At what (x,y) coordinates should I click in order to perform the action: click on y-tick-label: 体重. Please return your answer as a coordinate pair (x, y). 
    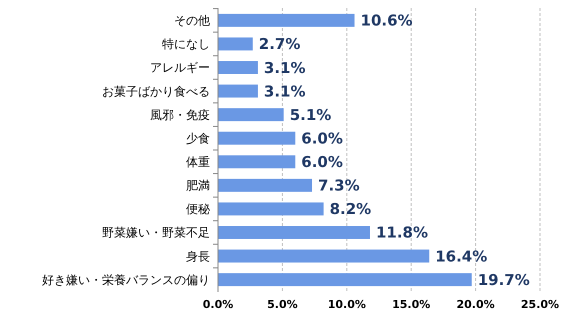
    Looking at the image, I should click on (198, 161).